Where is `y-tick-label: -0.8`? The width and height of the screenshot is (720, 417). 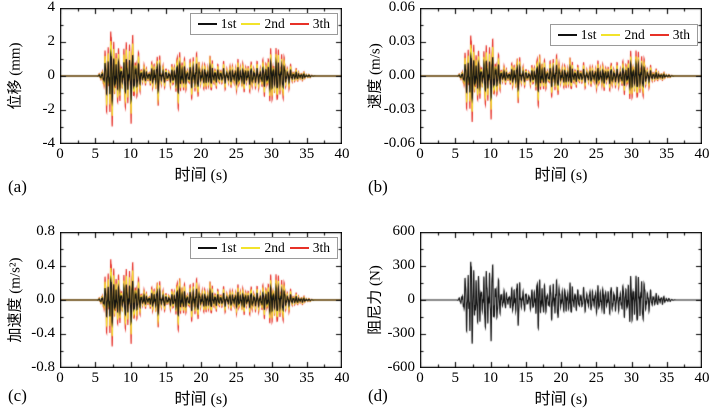
y-tick-label: -0.8 is located at coordinates (43, 367).